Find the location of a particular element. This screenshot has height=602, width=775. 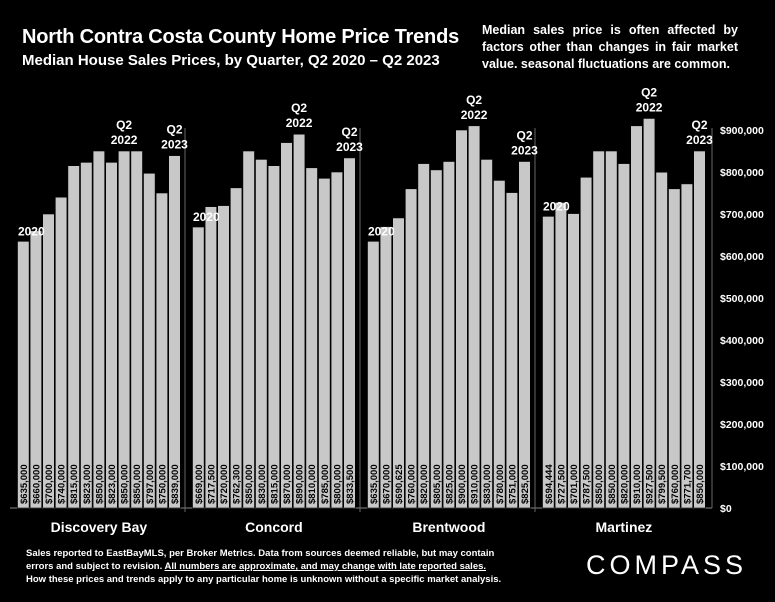

bar-value-label: $815,000 is located at coordinates (274, 484).